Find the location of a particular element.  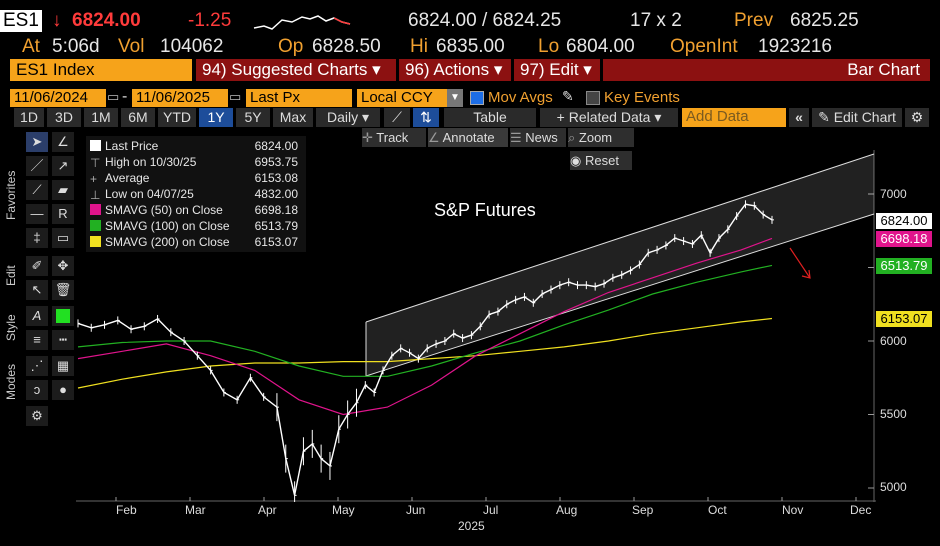

trend-tool-icon: ⟋ is located at coordinates (37, 190).